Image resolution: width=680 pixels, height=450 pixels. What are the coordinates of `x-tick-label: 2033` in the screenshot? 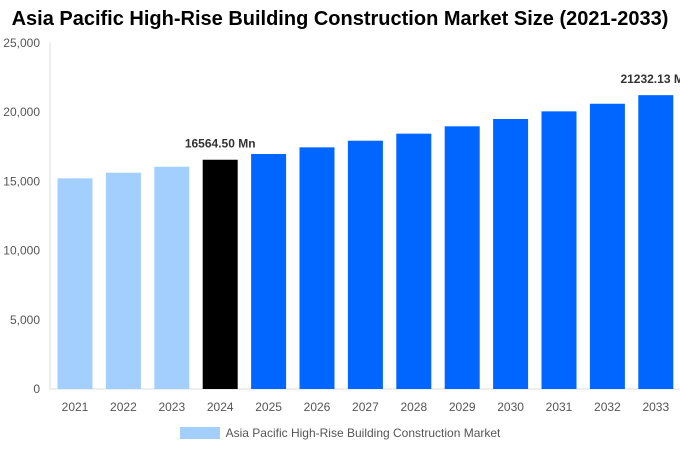 It's located at (655, 407).